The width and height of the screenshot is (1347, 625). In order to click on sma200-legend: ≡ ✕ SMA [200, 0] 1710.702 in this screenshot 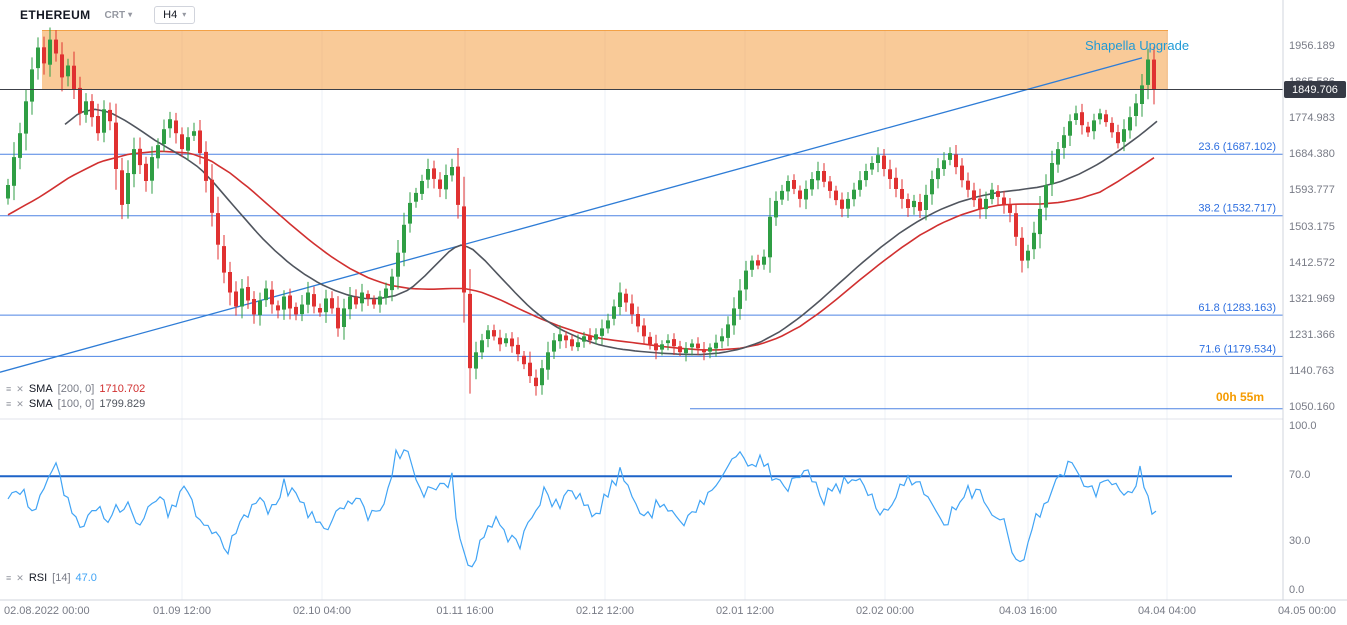, I will do `click(75, 389)`.